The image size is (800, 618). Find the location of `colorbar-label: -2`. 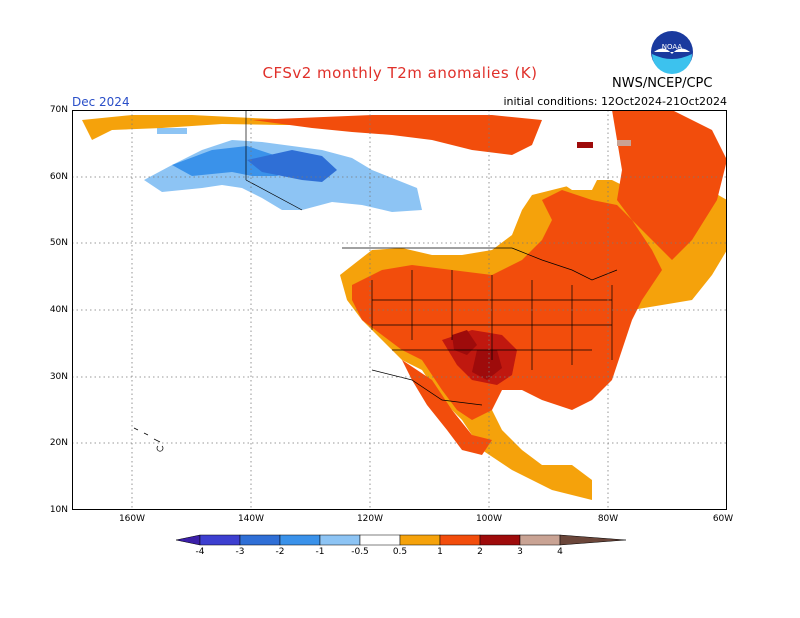

colorbar-label: -2 is located at coordinates (280, 552).